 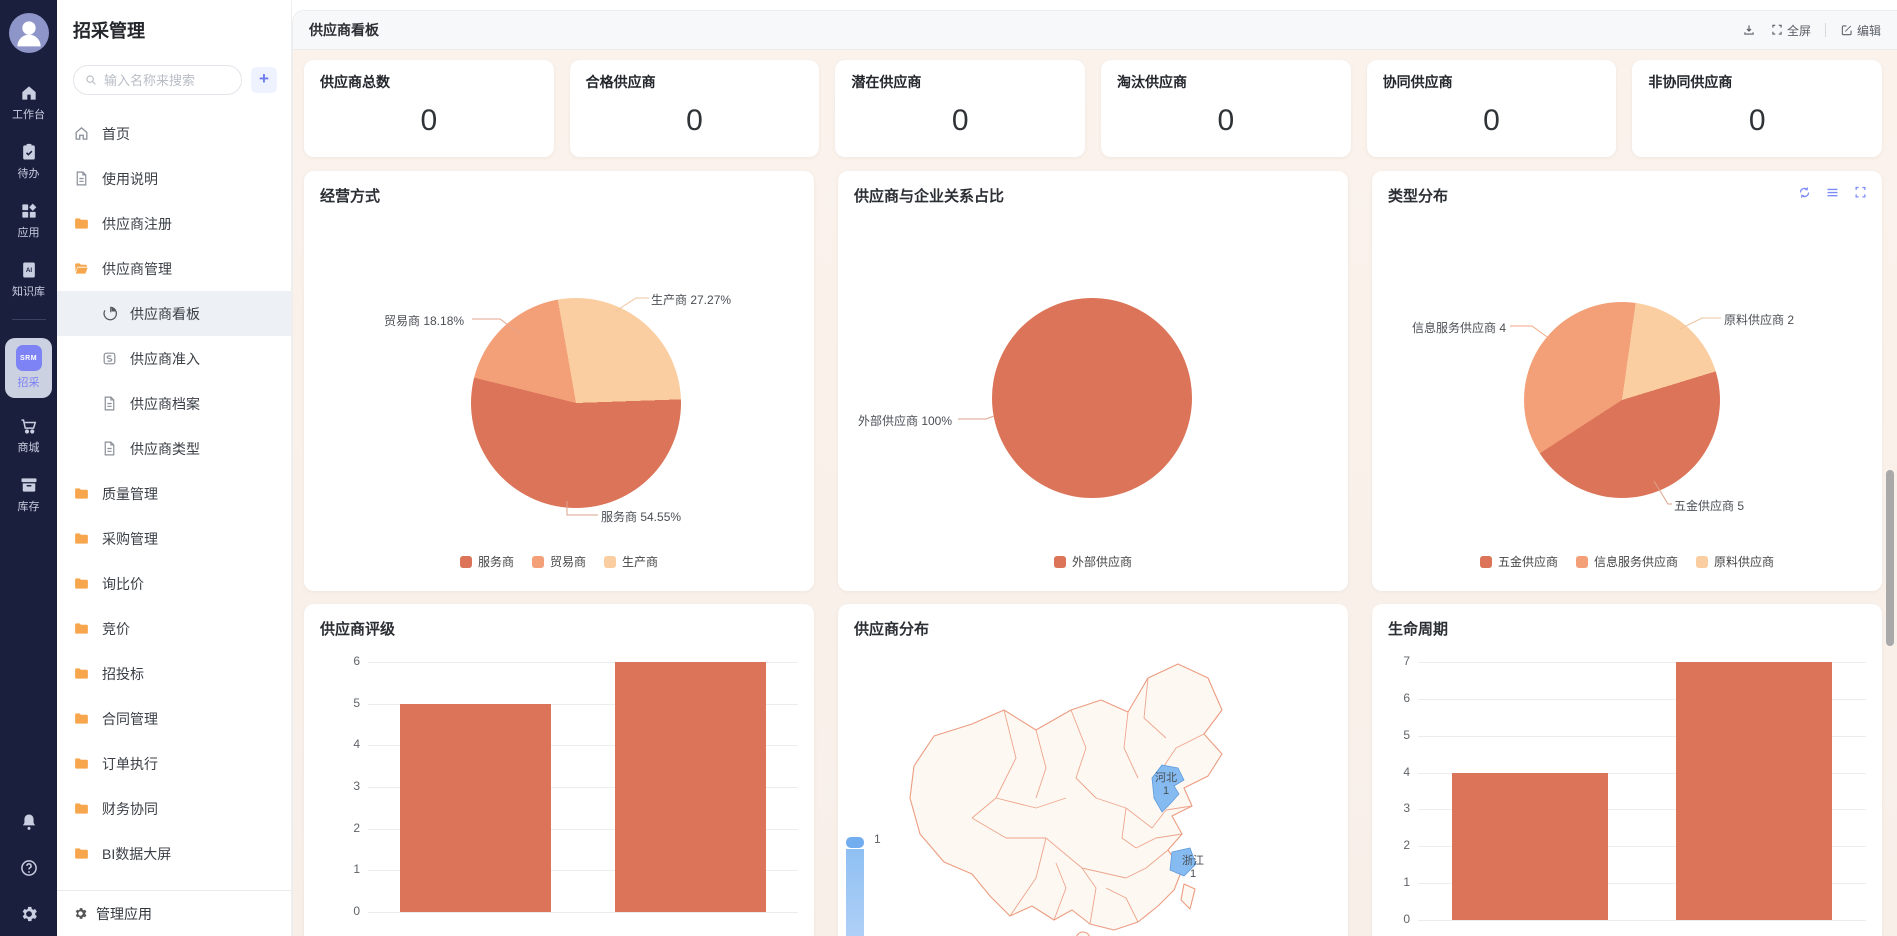 What do you see at coordinates (174, 763) in the screenshot?
I see `sidebar-item-订单执行: 订单执行` at bounding box center [174, 763].